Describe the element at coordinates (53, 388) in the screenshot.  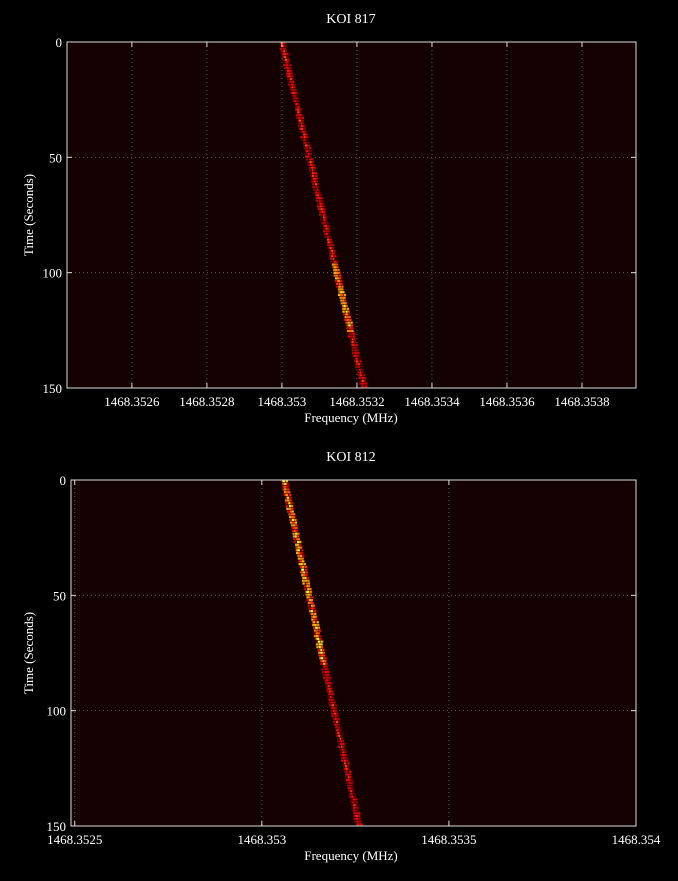
I see `y-tick-label: 150` at that location.